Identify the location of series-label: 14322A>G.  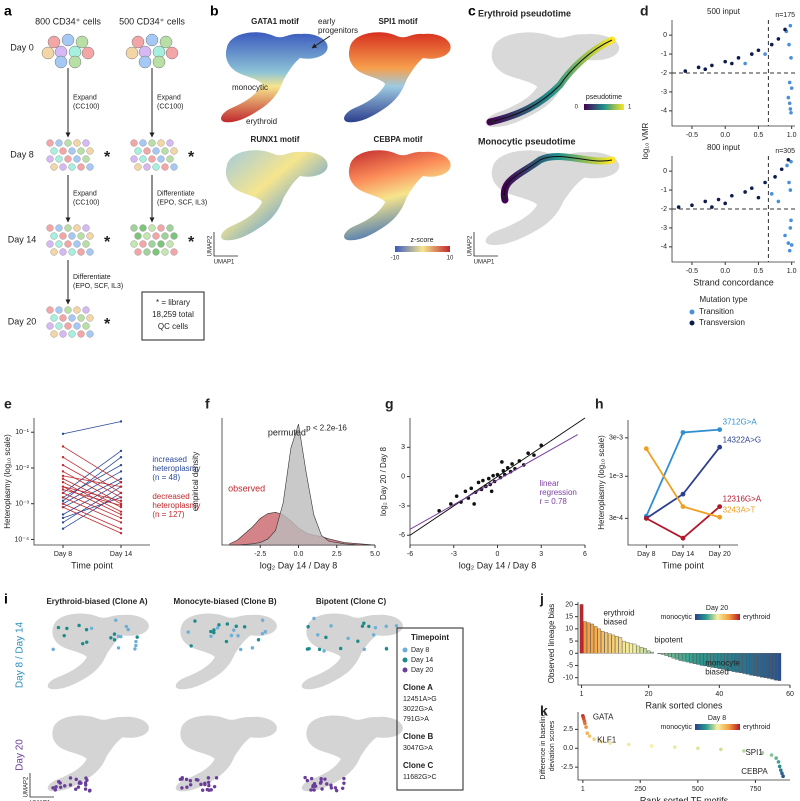
(742, 439).